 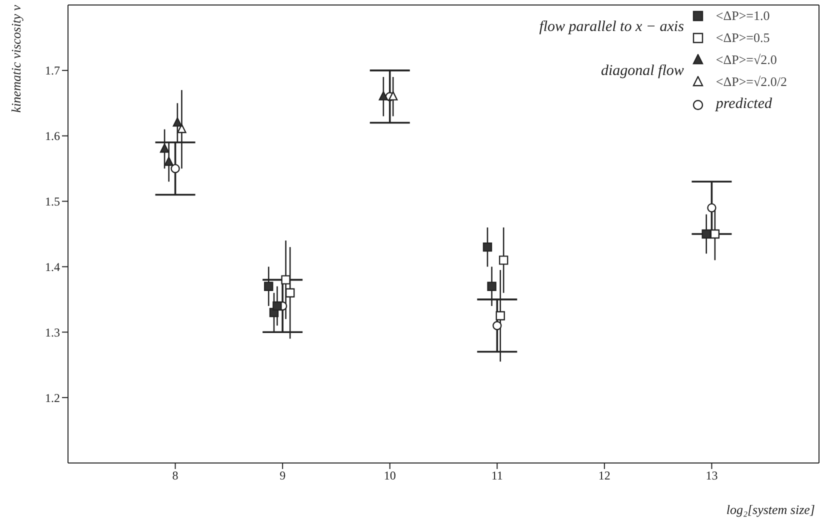 What do you see at coordinates (52, 71) in the screenshot?
I see `y-tick-label: 1.7` at bounding box center [52, 71].